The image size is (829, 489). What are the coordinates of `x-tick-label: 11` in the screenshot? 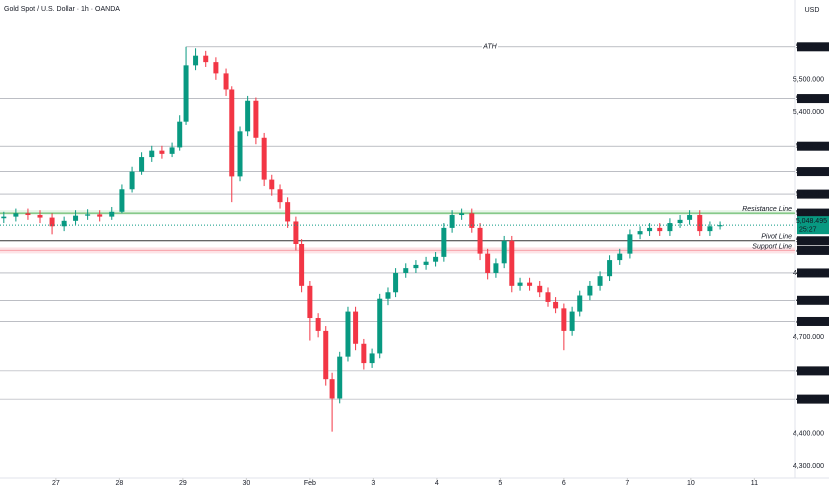 It's located at (754, 483).